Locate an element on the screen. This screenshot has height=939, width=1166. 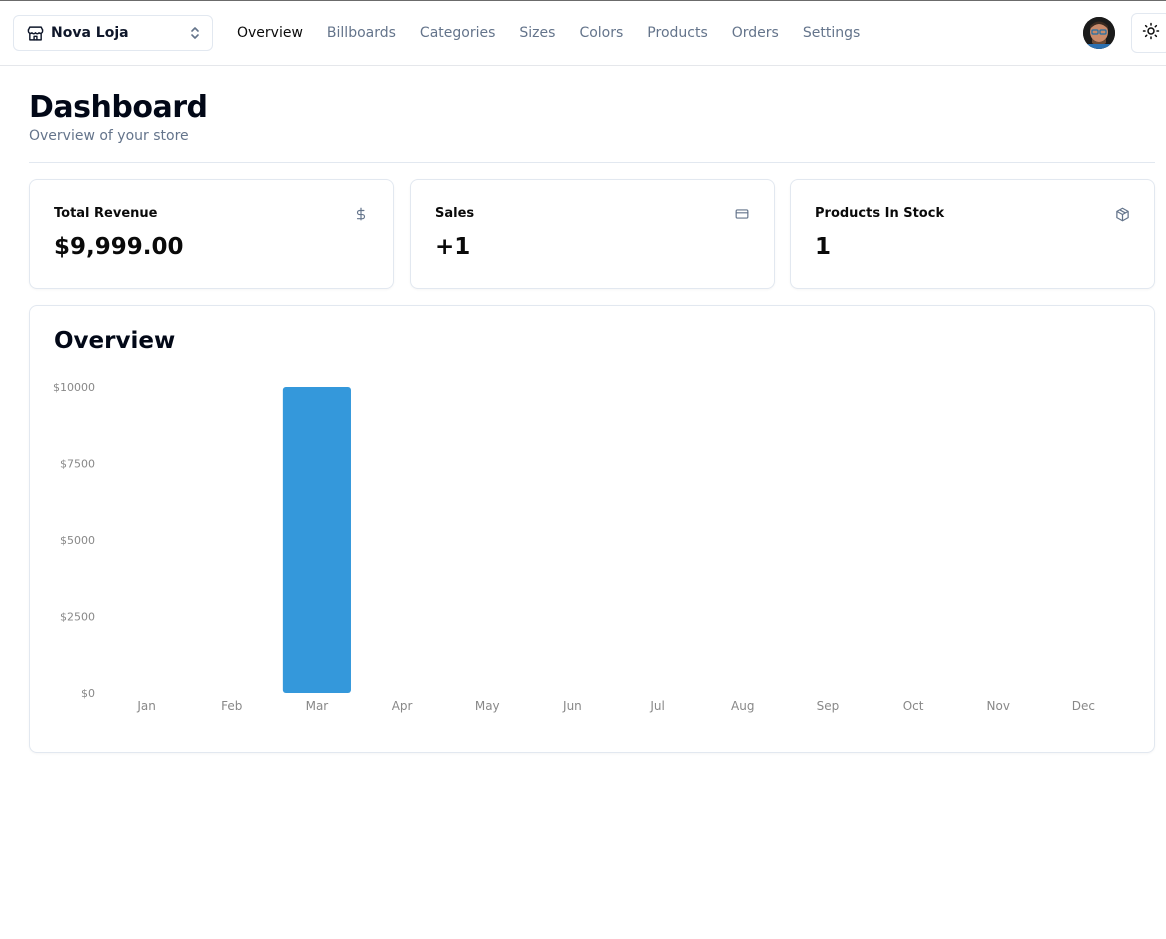
credit-card-icon is located at coordinates (742, 214).